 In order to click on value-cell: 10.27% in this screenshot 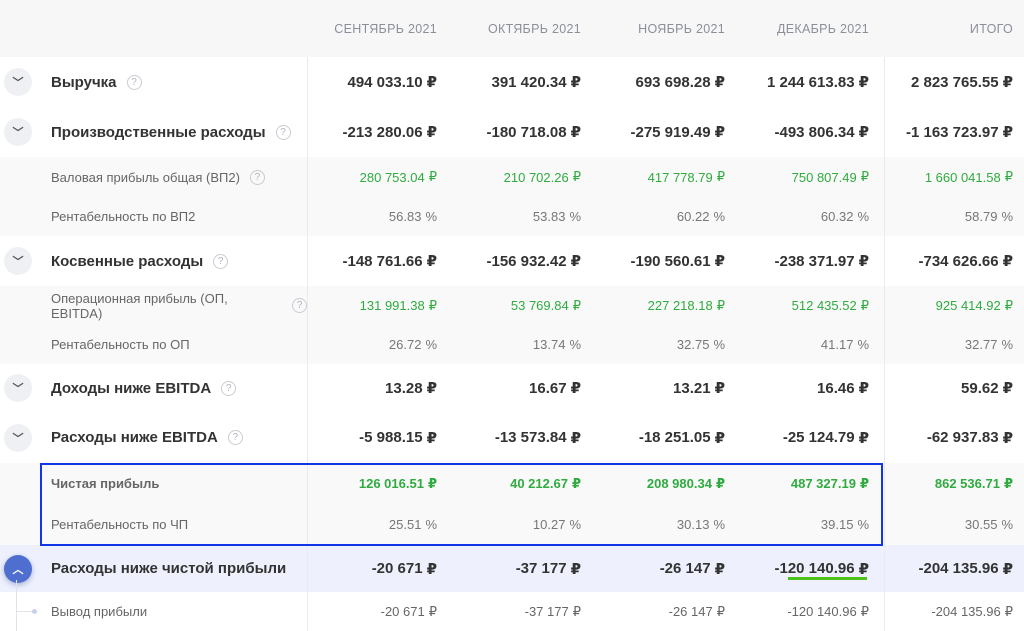, I will do `click(524, 524)`.